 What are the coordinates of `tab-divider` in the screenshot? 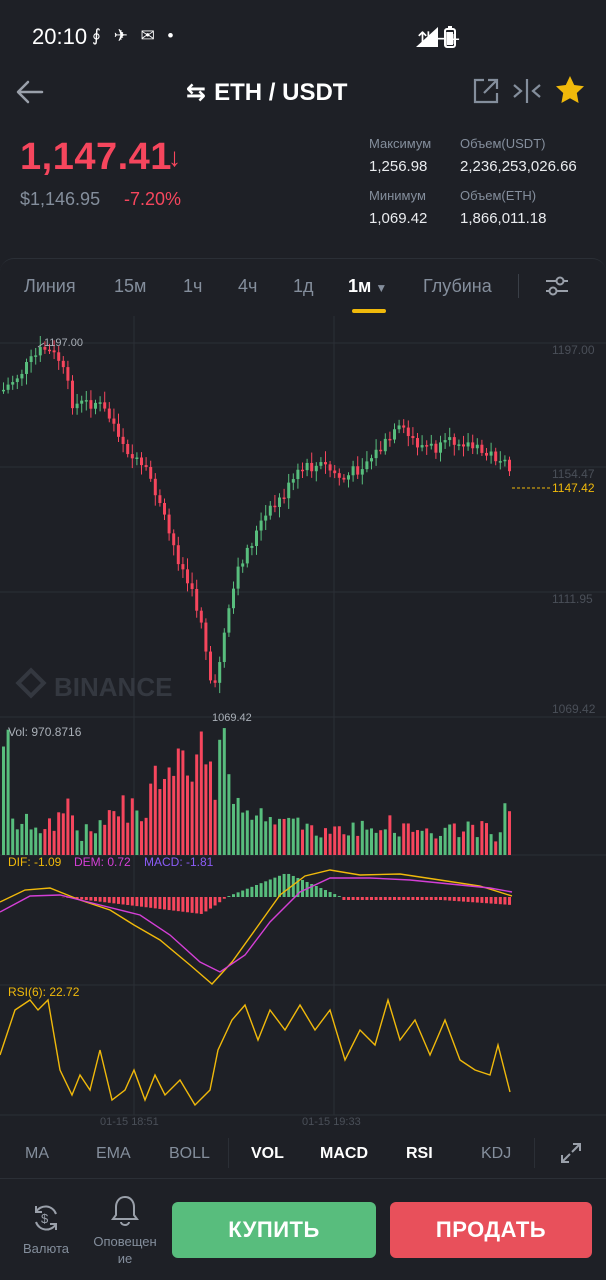 It's located at (518, 286).